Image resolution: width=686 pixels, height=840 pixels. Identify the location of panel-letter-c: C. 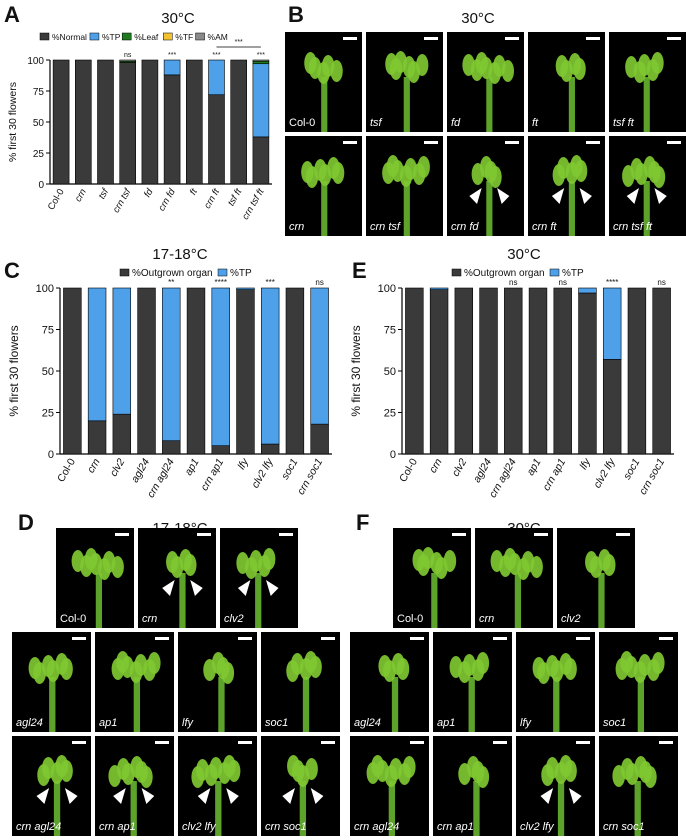
(12, 270).